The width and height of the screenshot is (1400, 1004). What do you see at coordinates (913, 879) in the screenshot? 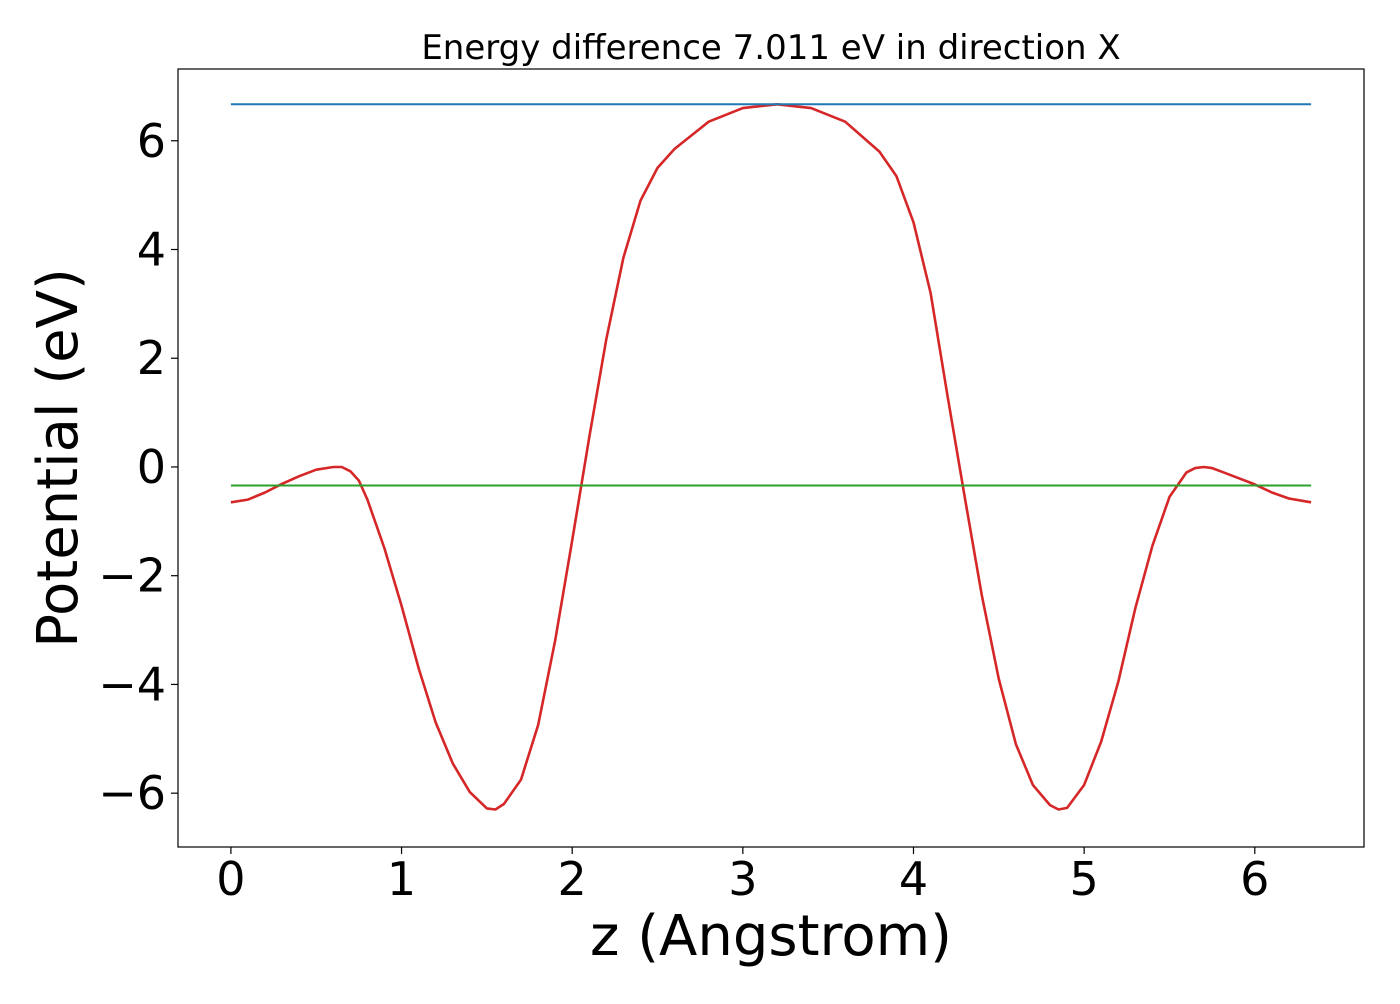
I see `x-tick-label: 4` at bounding box center [913, 879].